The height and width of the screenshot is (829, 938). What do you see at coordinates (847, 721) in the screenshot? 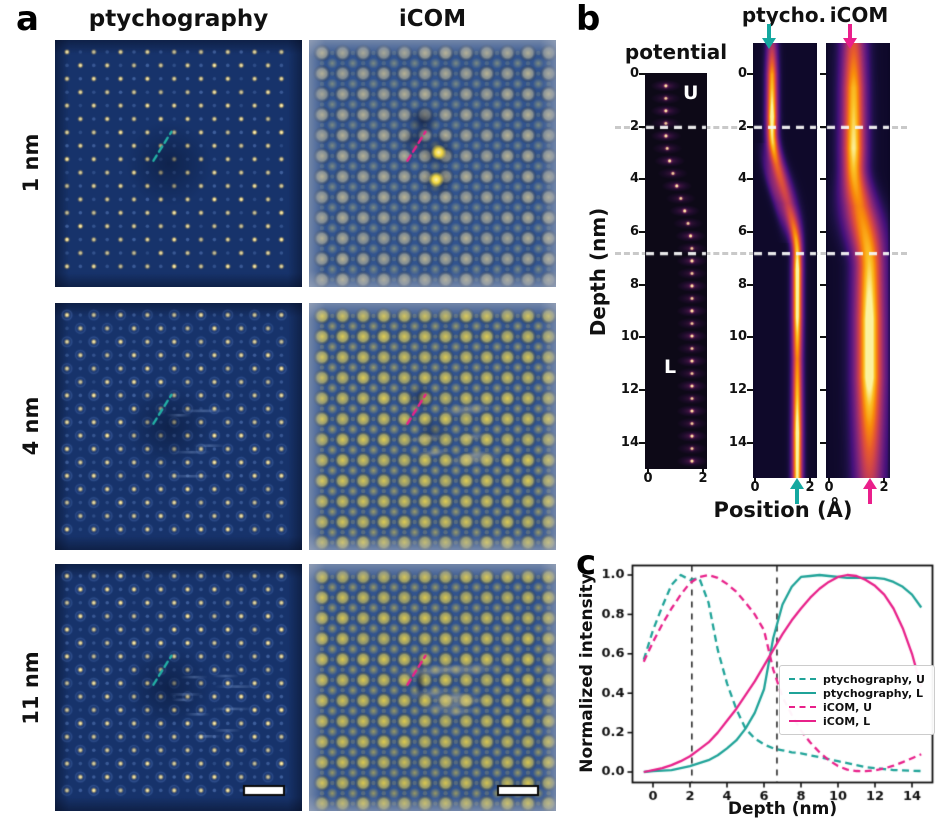
I see `legend-label: iCOM, L` at bounding box center [847, 721].